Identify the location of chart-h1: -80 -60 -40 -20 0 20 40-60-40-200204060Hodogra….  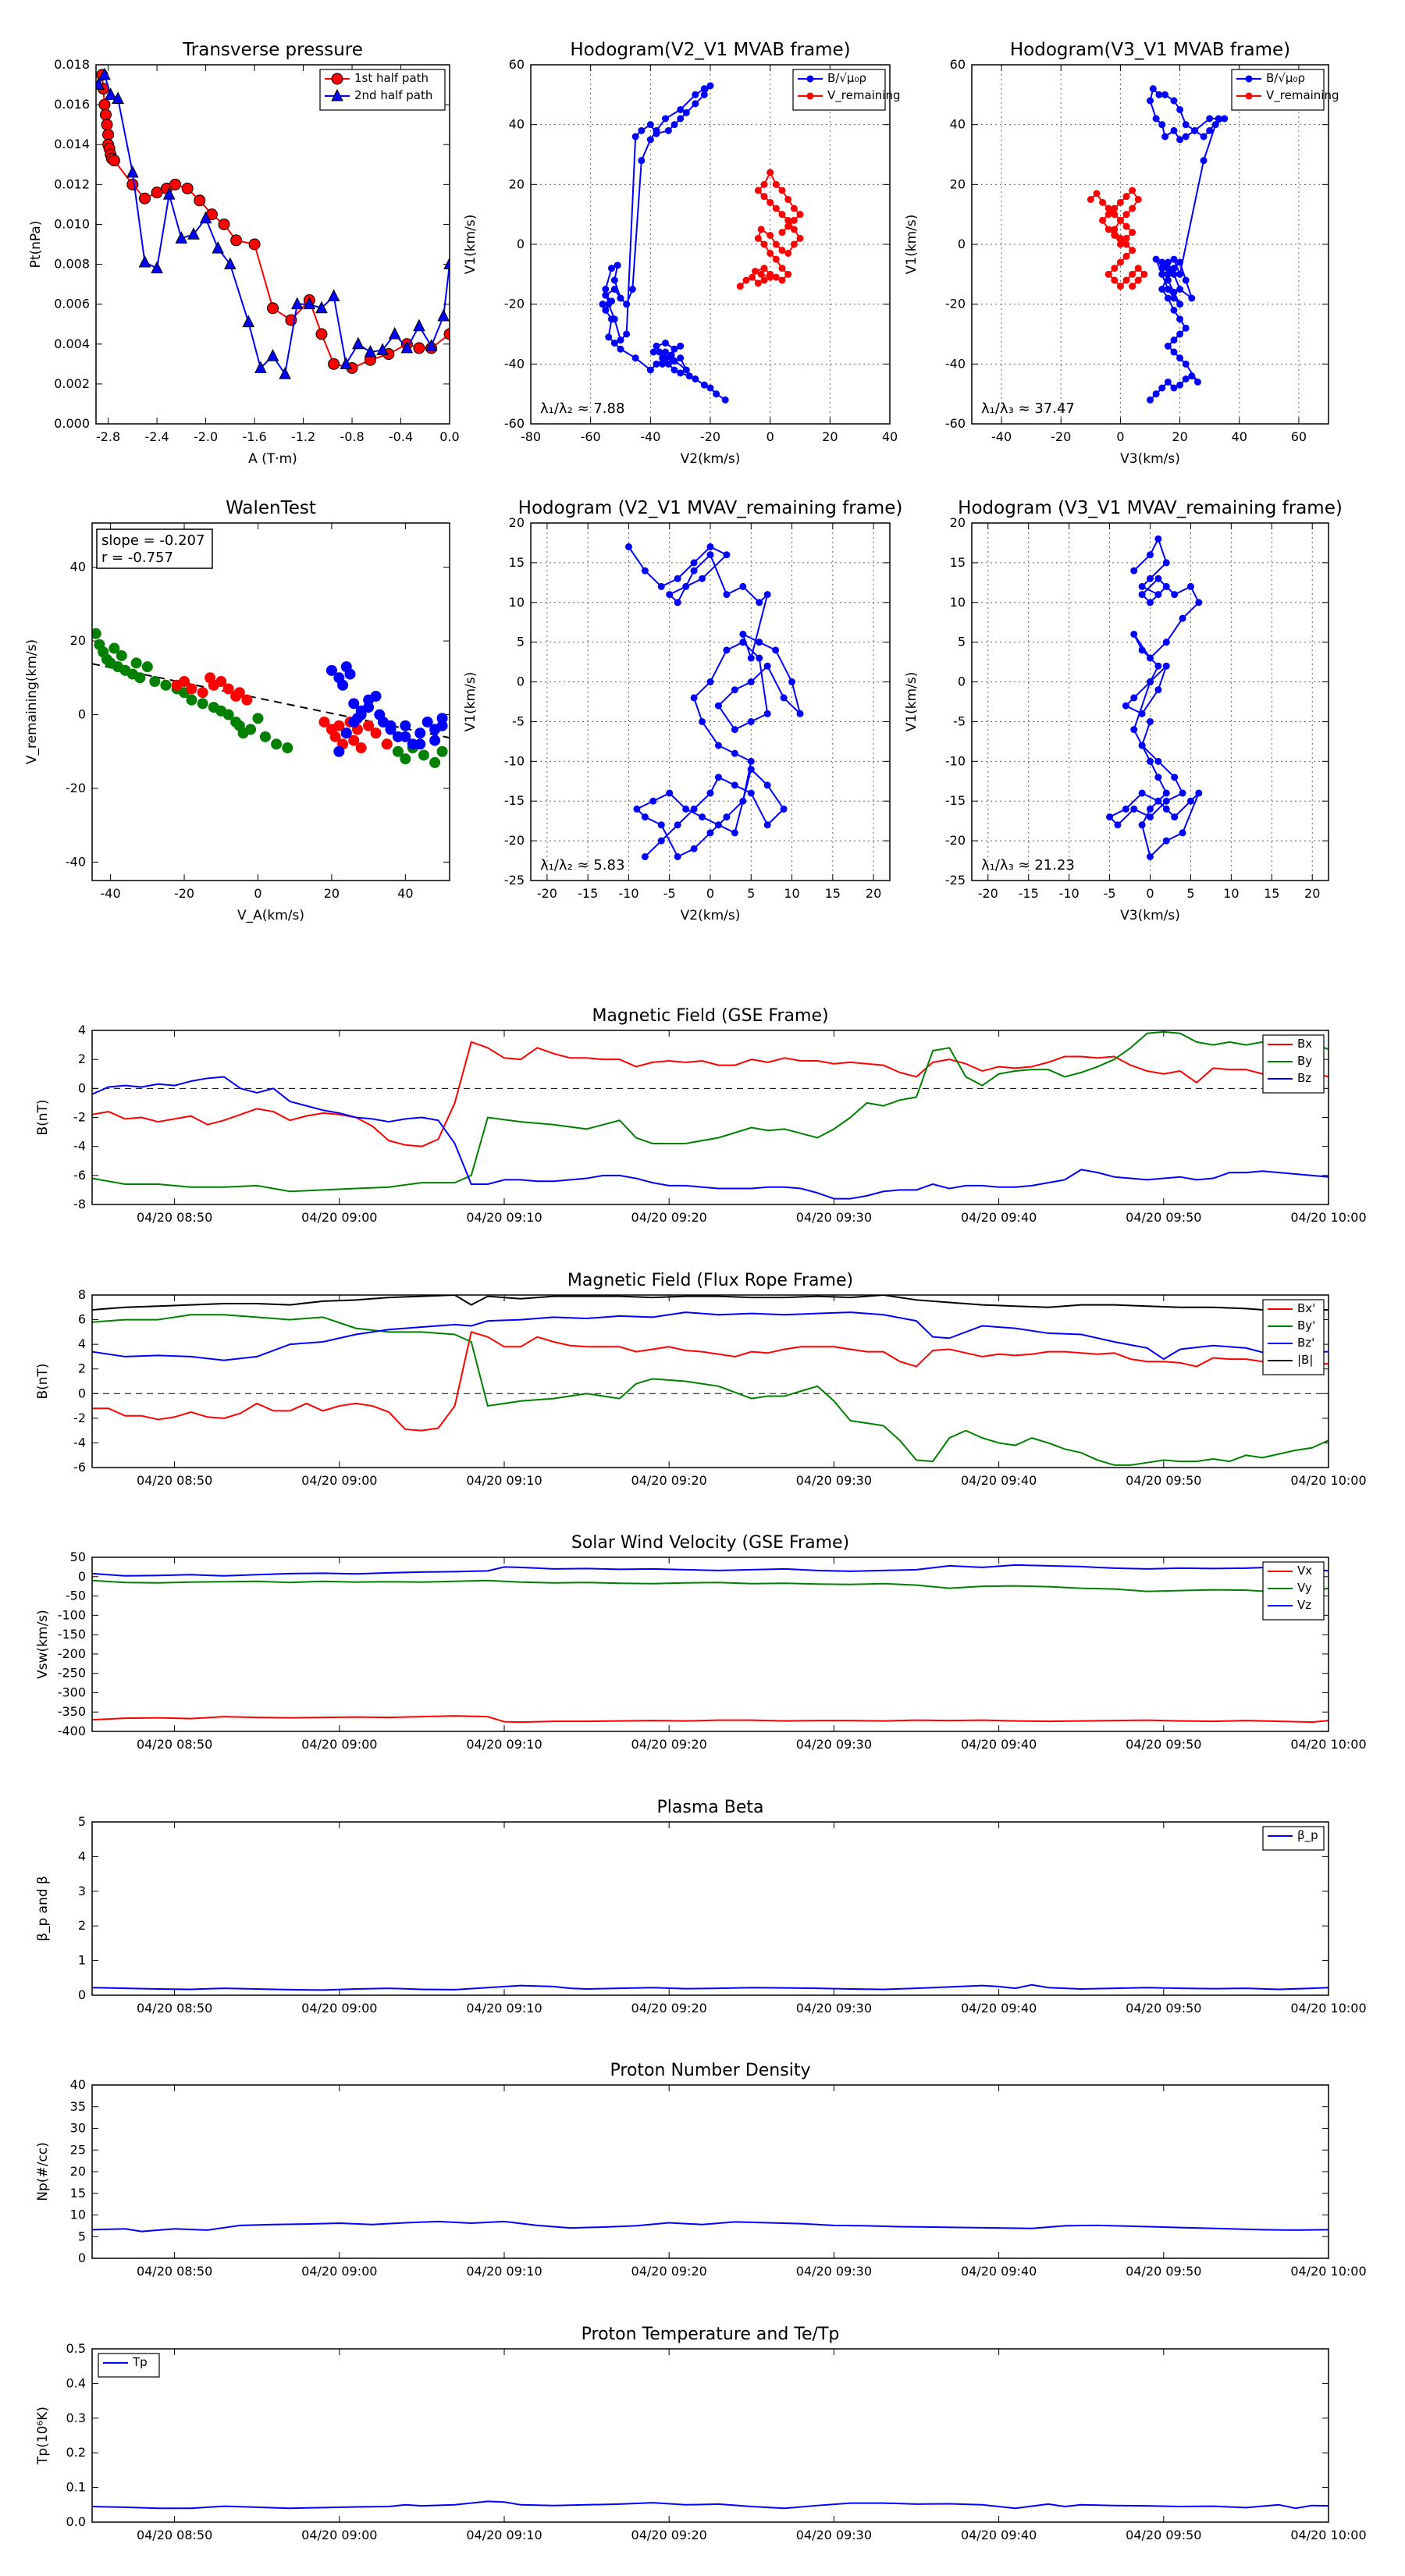
(682, 253).